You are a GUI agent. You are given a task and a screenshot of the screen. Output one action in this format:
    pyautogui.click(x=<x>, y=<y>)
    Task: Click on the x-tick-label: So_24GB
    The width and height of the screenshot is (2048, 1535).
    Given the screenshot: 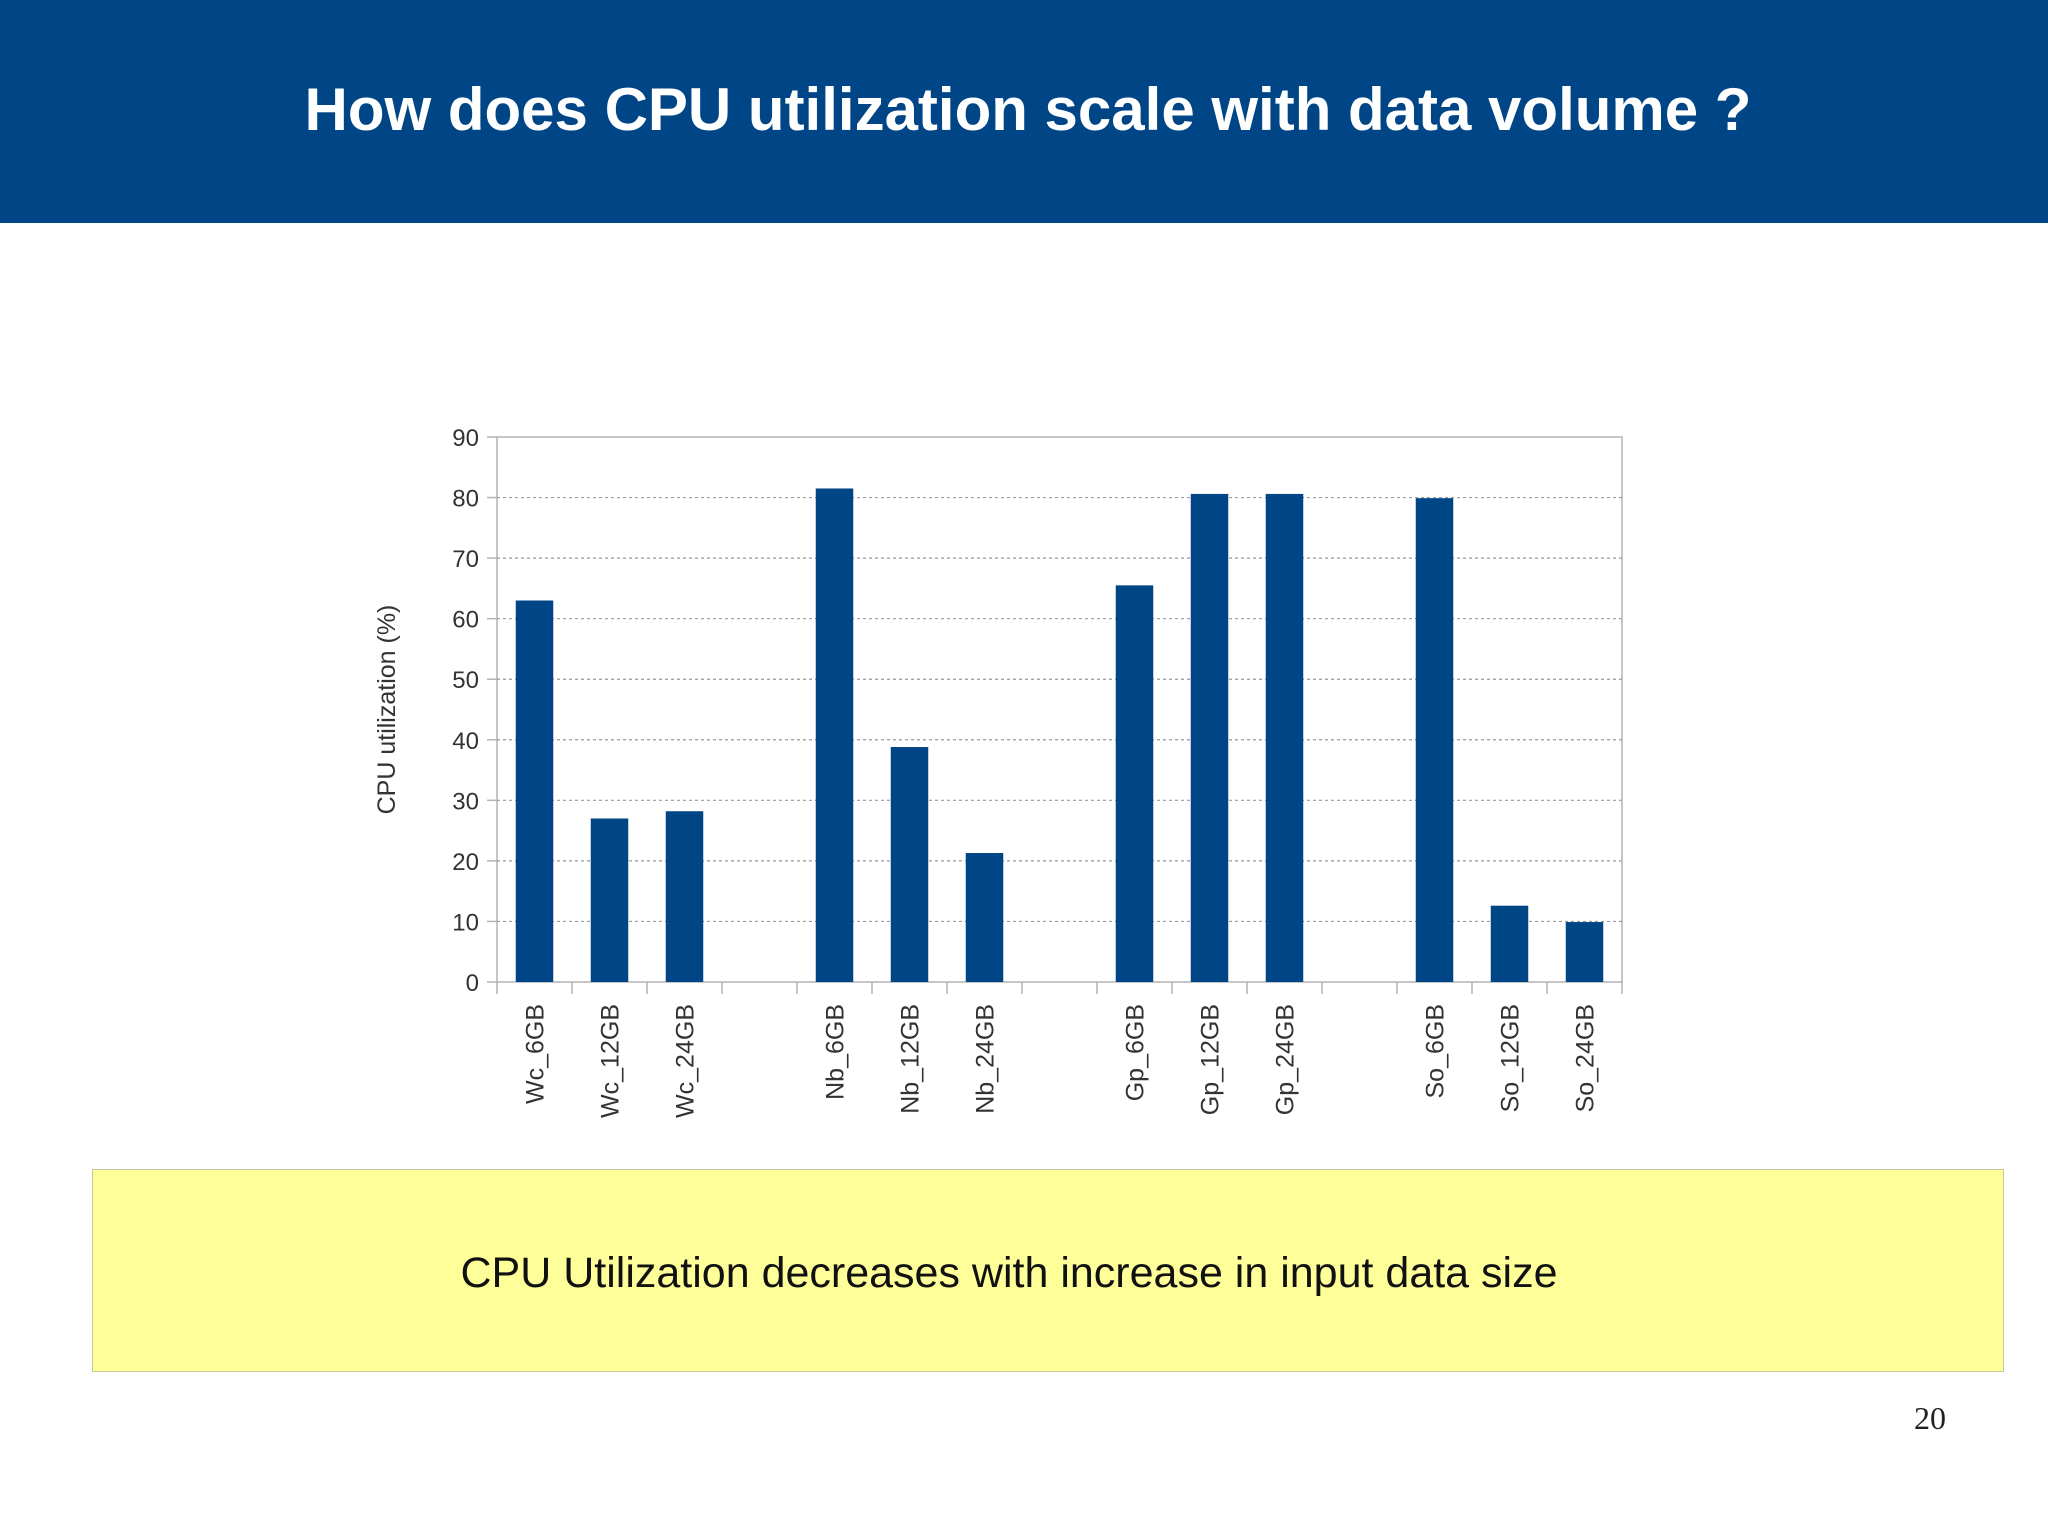 What is the action you would take?
    pyautogui.click(x=1586, y=1058)
    